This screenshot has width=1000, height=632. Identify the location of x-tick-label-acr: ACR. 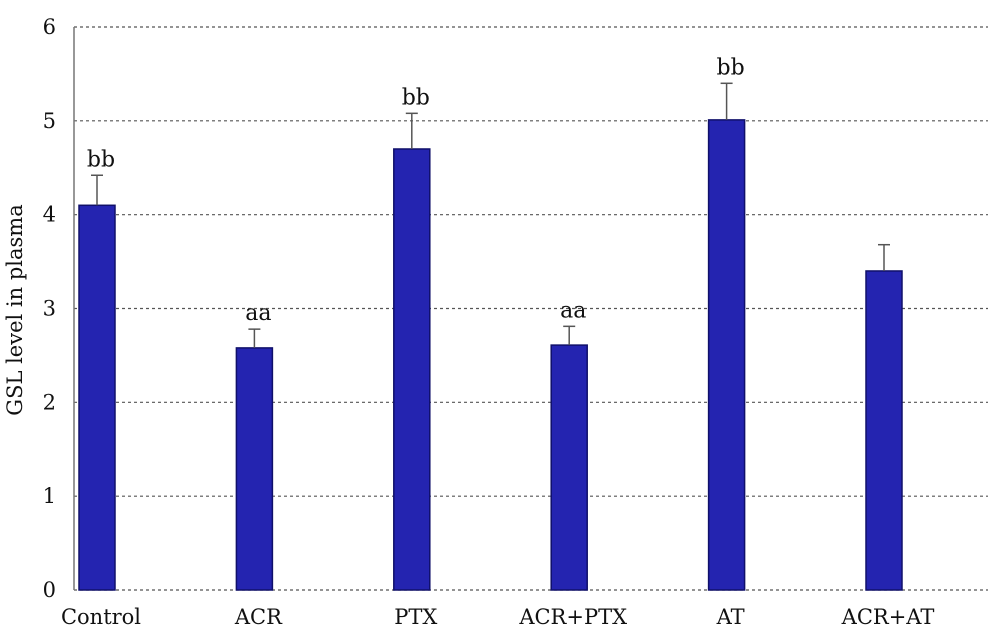
(258, 617).